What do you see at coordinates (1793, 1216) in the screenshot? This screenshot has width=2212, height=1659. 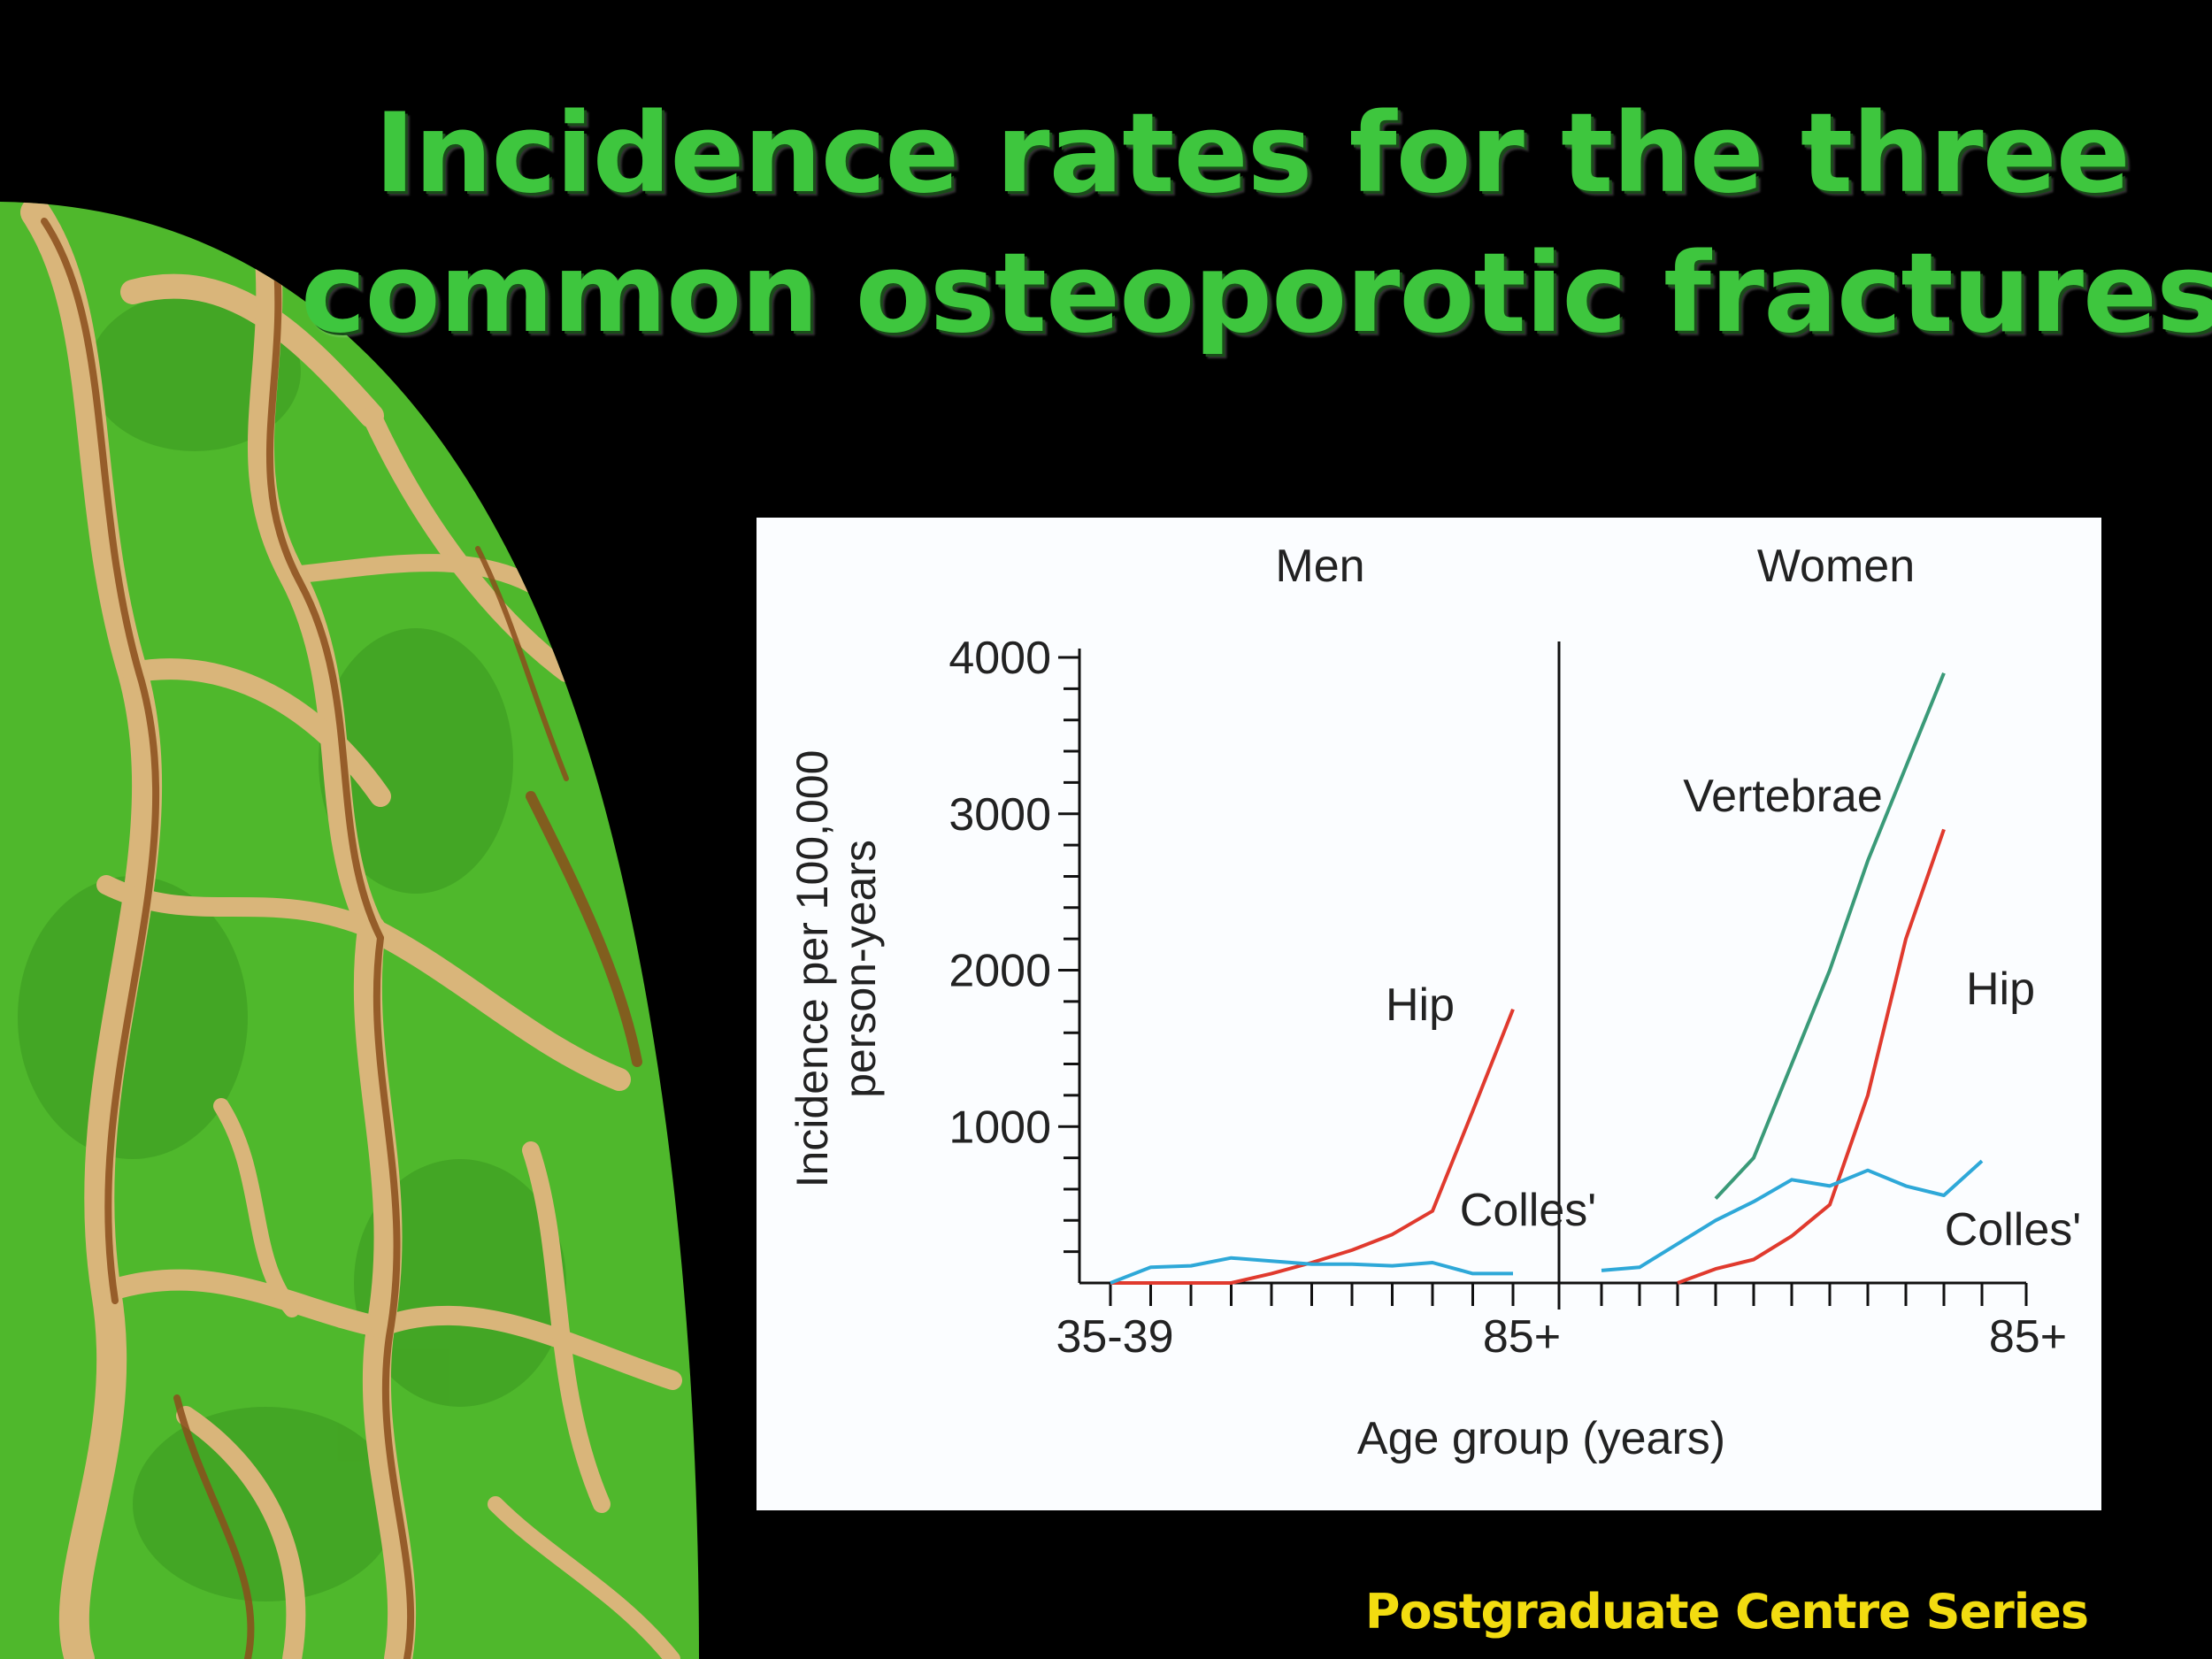 I see `women-colles-line` at bounding box center [1793, 1216].